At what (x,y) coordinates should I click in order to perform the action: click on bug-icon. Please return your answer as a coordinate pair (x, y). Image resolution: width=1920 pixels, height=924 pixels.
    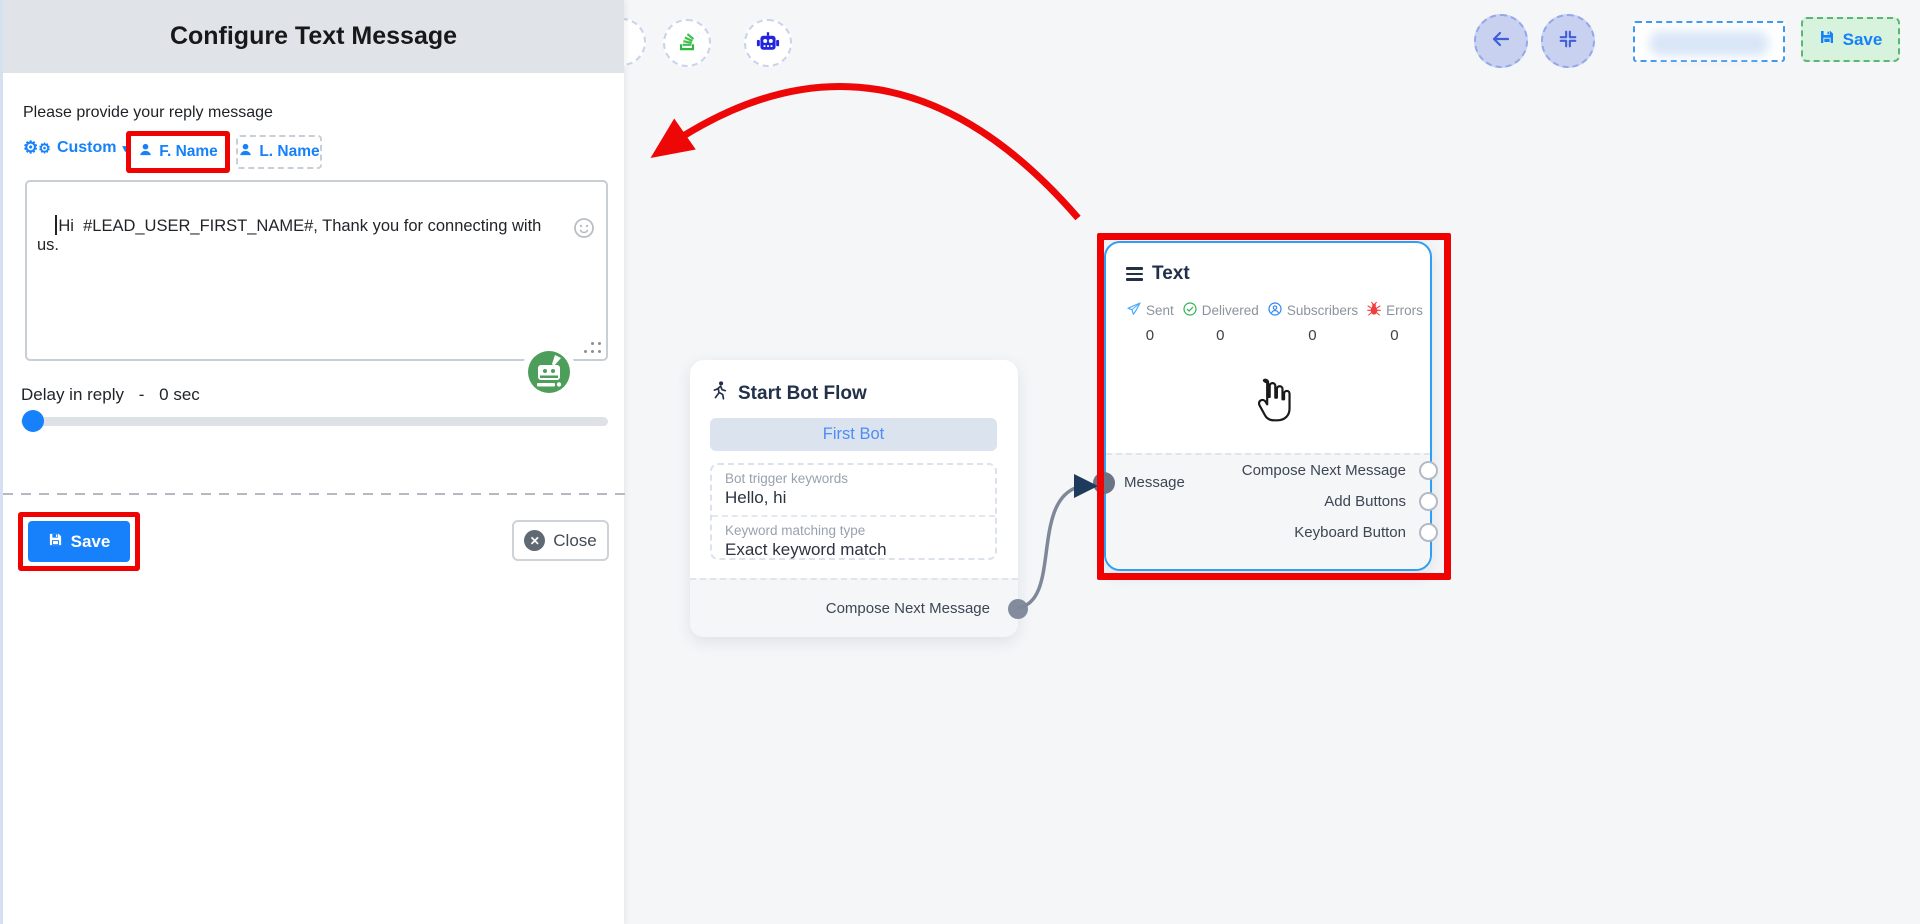
    Looking at the image, I should click on (1374, 310).